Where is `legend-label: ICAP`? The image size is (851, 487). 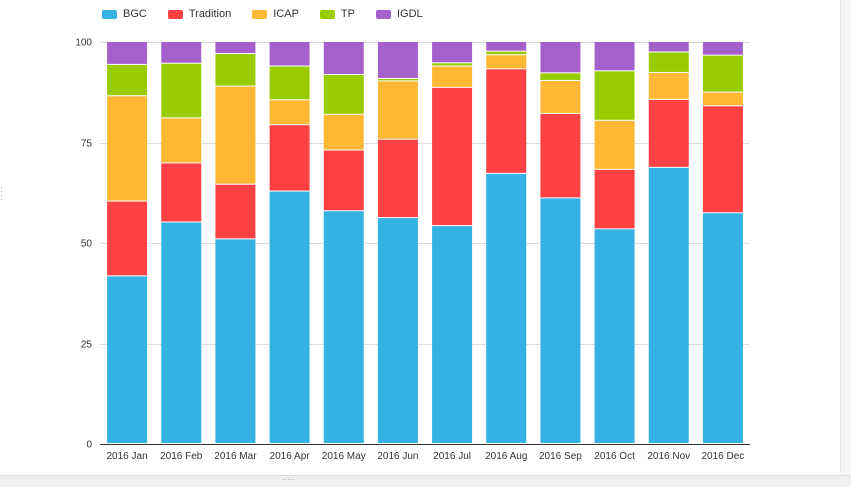 legend-label: ICAP is located at coordinates (286, 14).